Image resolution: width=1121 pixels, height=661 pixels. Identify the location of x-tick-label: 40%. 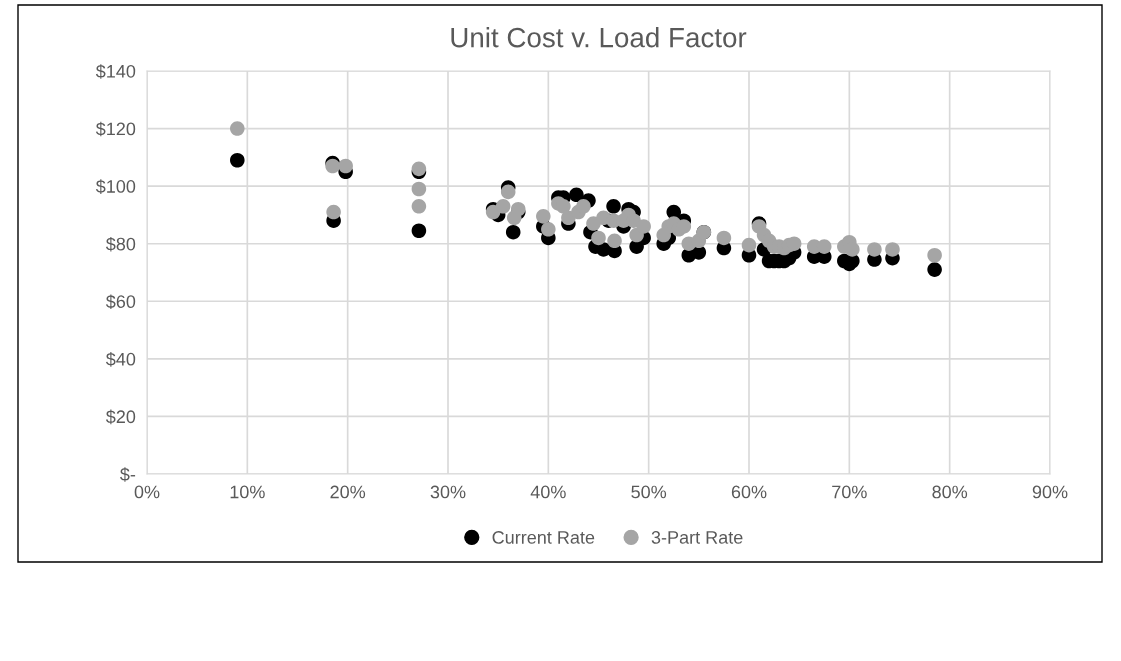
(548, 492).